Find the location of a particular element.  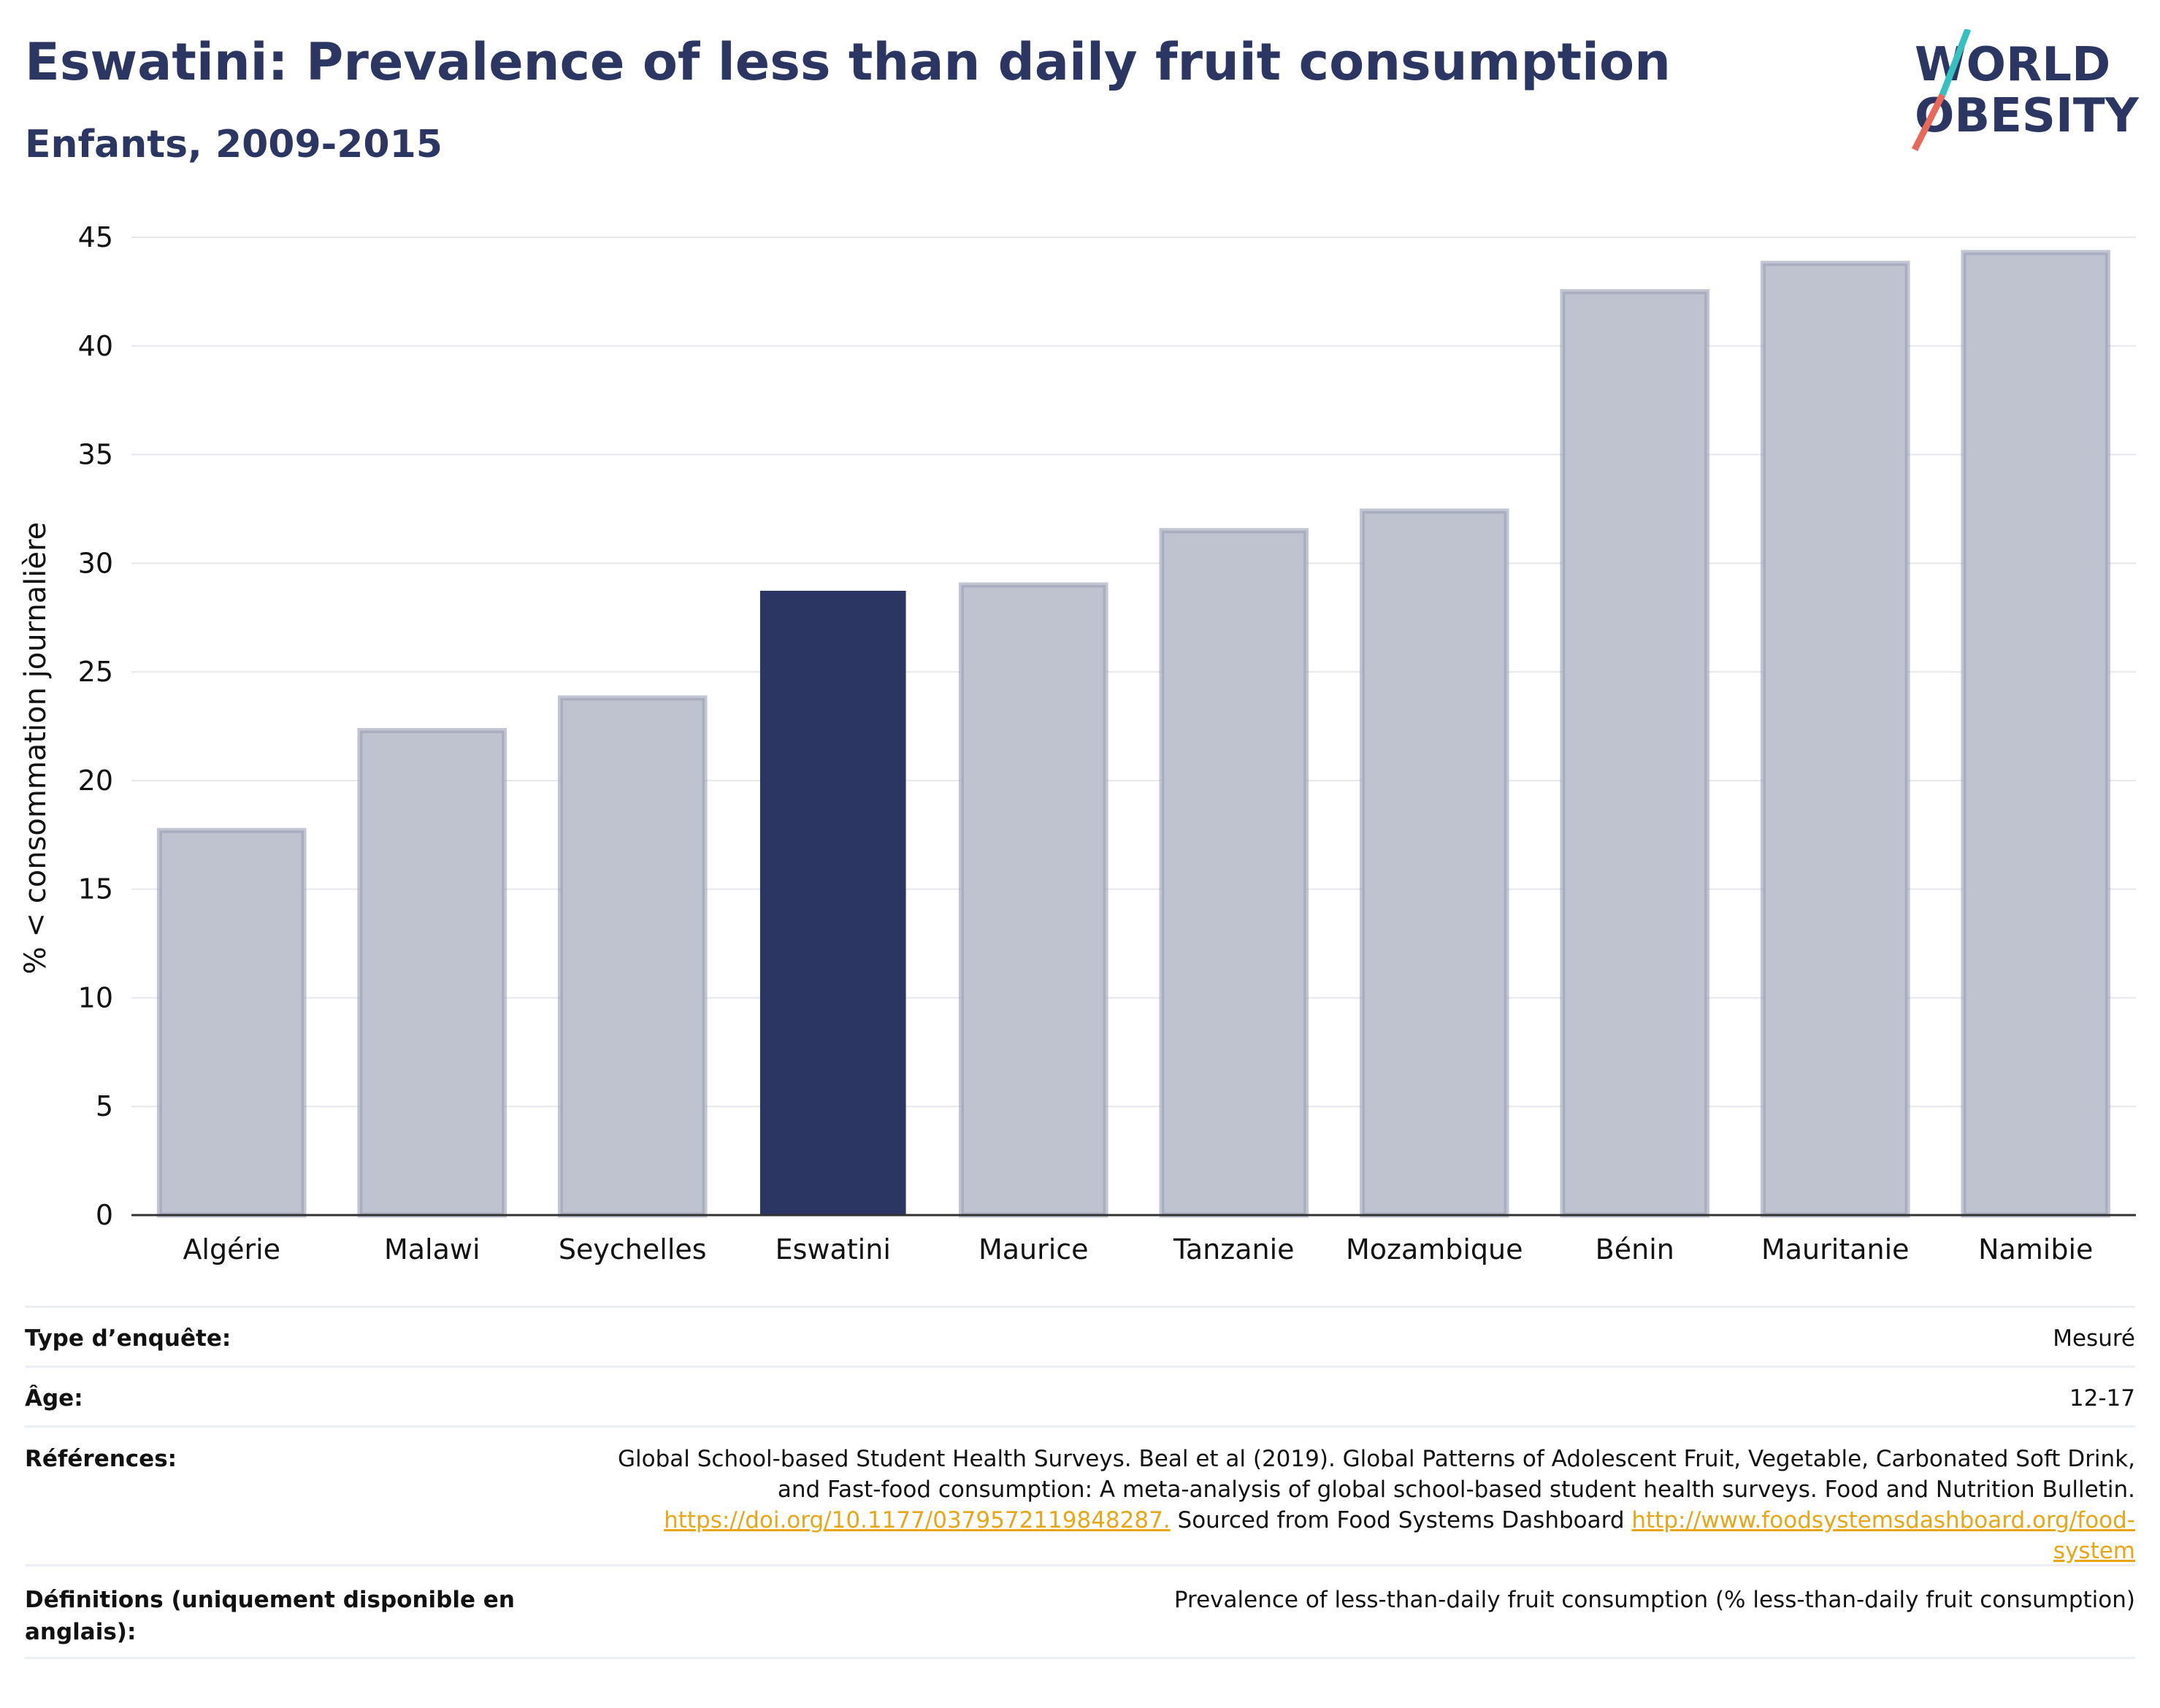

bar-seychelles is located at coordinates (632, 956).